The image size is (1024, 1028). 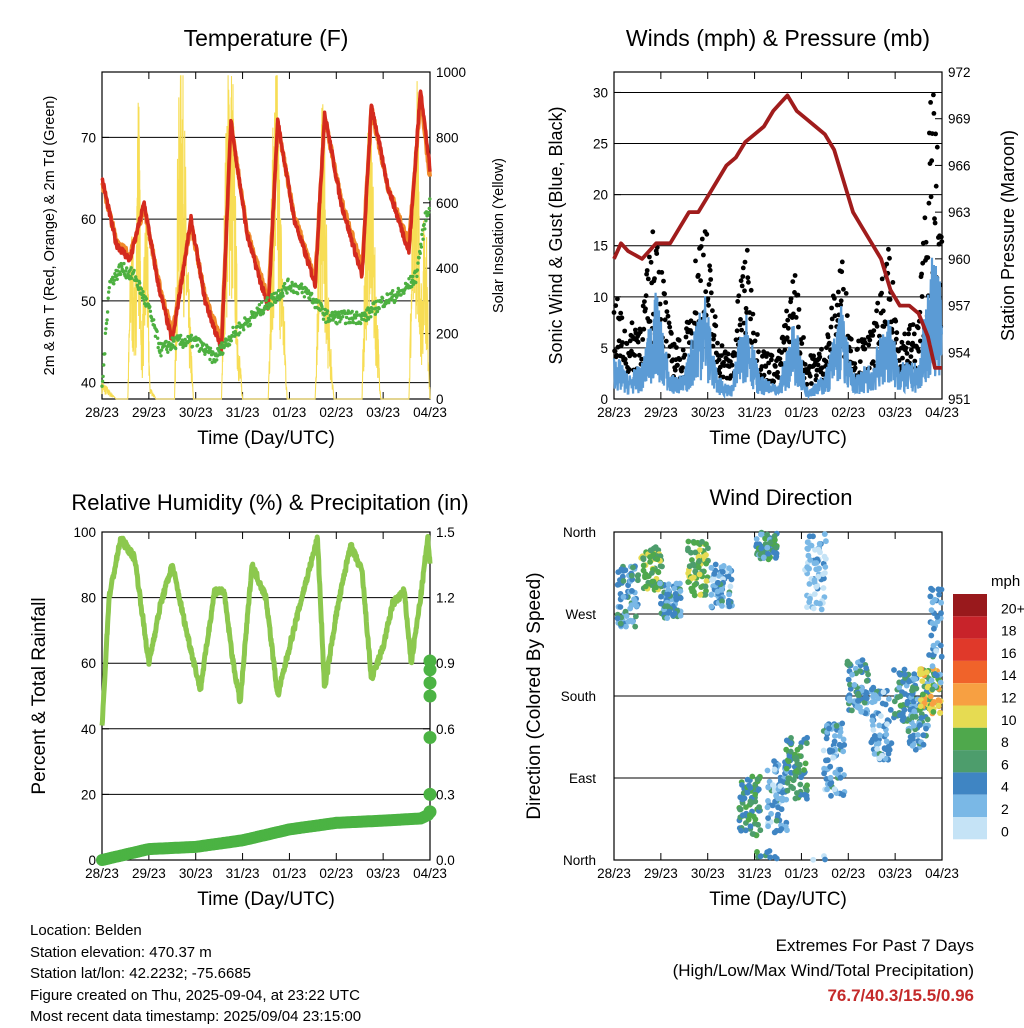 I want to click on y-tick-label: North, so click(x=579, y=860).